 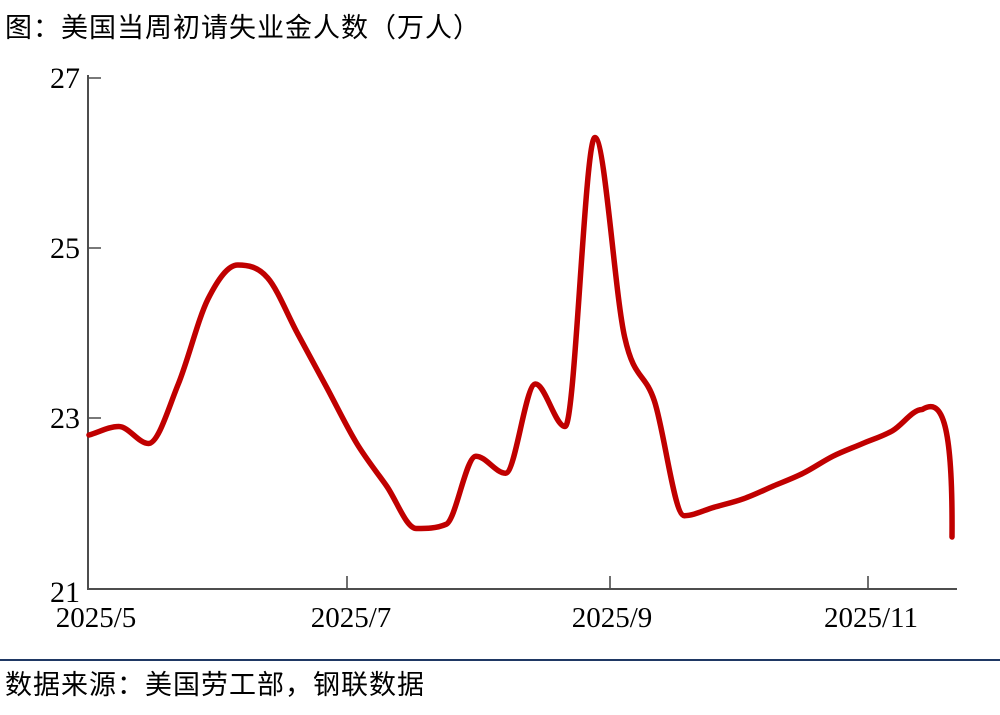 What do you see at coordinates (65, 418) in the screenshot?
I see `y-tick-label: 23` at bounding box center [65, 418].